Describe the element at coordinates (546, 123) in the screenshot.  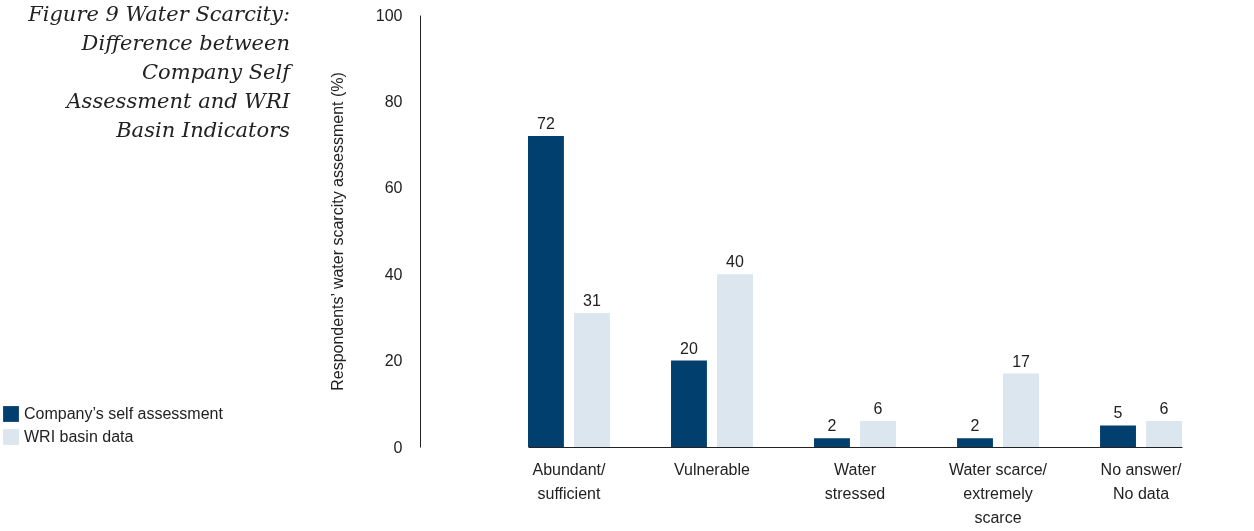
I see `data-label: 72` at that location.